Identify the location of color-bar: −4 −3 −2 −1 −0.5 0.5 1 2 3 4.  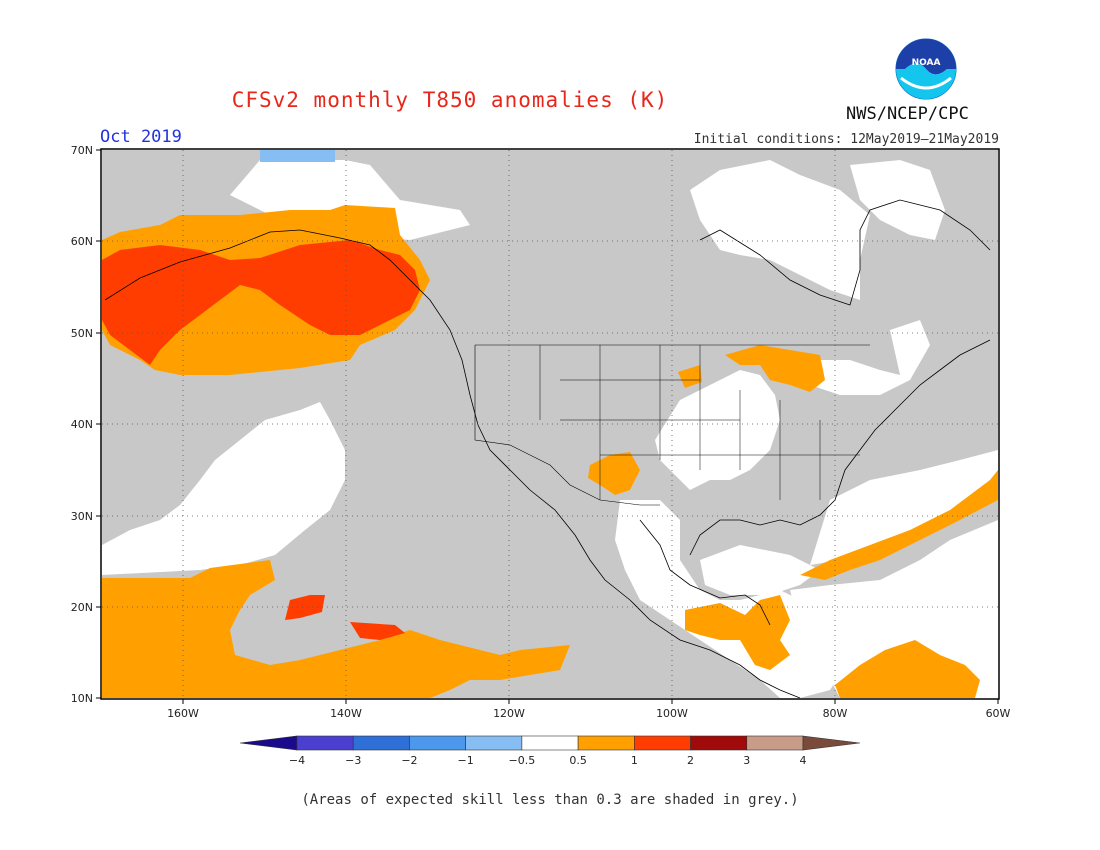
(550, 751).